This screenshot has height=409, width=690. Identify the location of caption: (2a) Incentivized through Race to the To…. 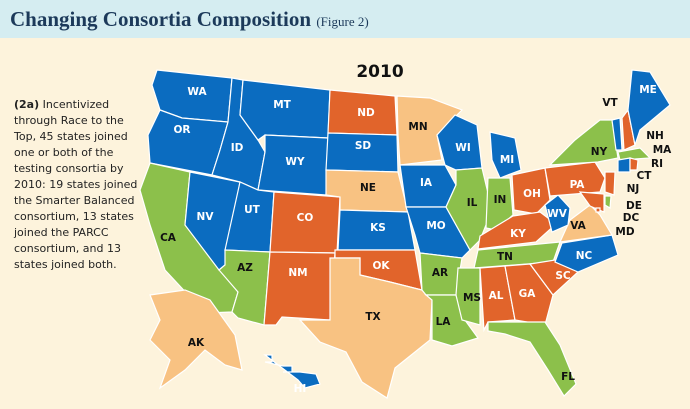
(78, 185).